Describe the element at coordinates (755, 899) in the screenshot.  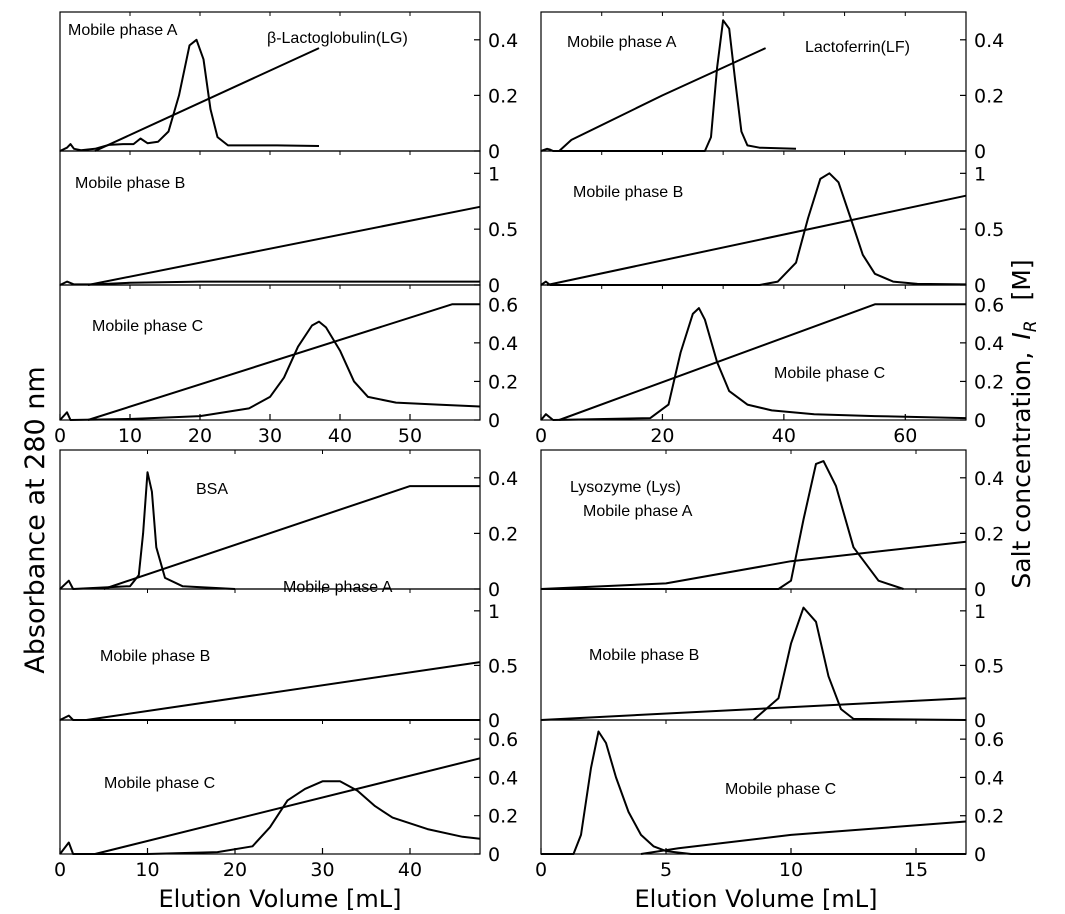
I see `x-axis-label-right: Elution Volume [mL]` at that location.